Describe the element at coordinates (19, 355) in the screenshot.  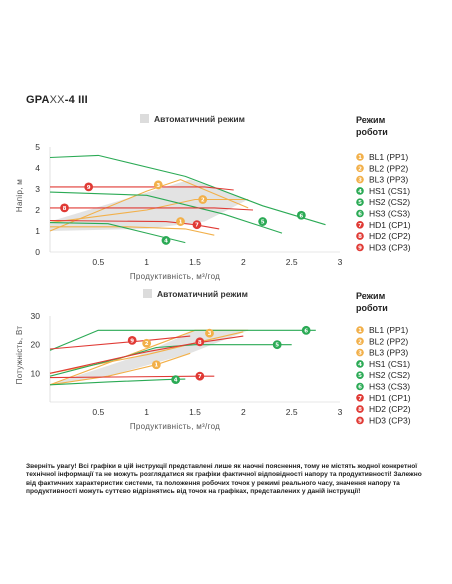
I see `y-axis-label: Потужність, Вт` at that location.